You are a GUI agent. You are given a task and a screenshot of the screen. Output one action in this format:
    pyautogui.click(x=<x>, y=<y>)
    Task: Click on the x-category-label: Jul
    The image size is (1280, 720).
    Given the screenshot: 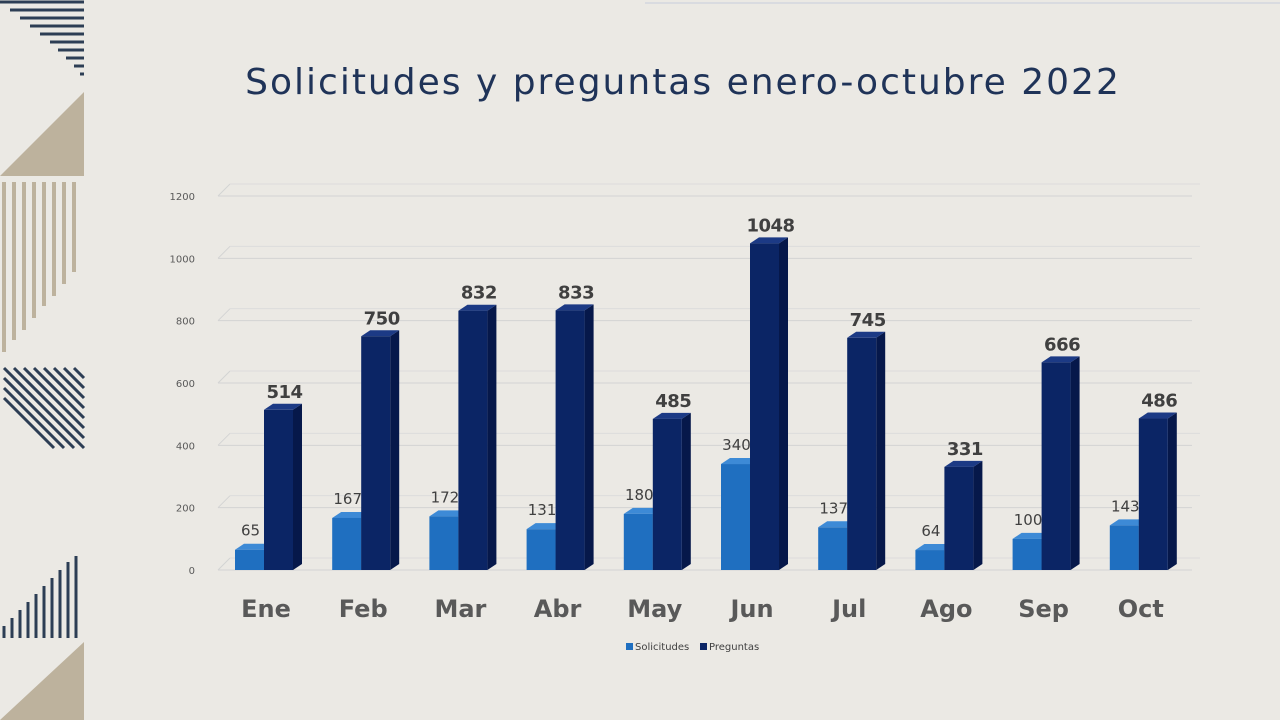 What is the action you would take?
    pyautogui.click(x=848, y=609)
    